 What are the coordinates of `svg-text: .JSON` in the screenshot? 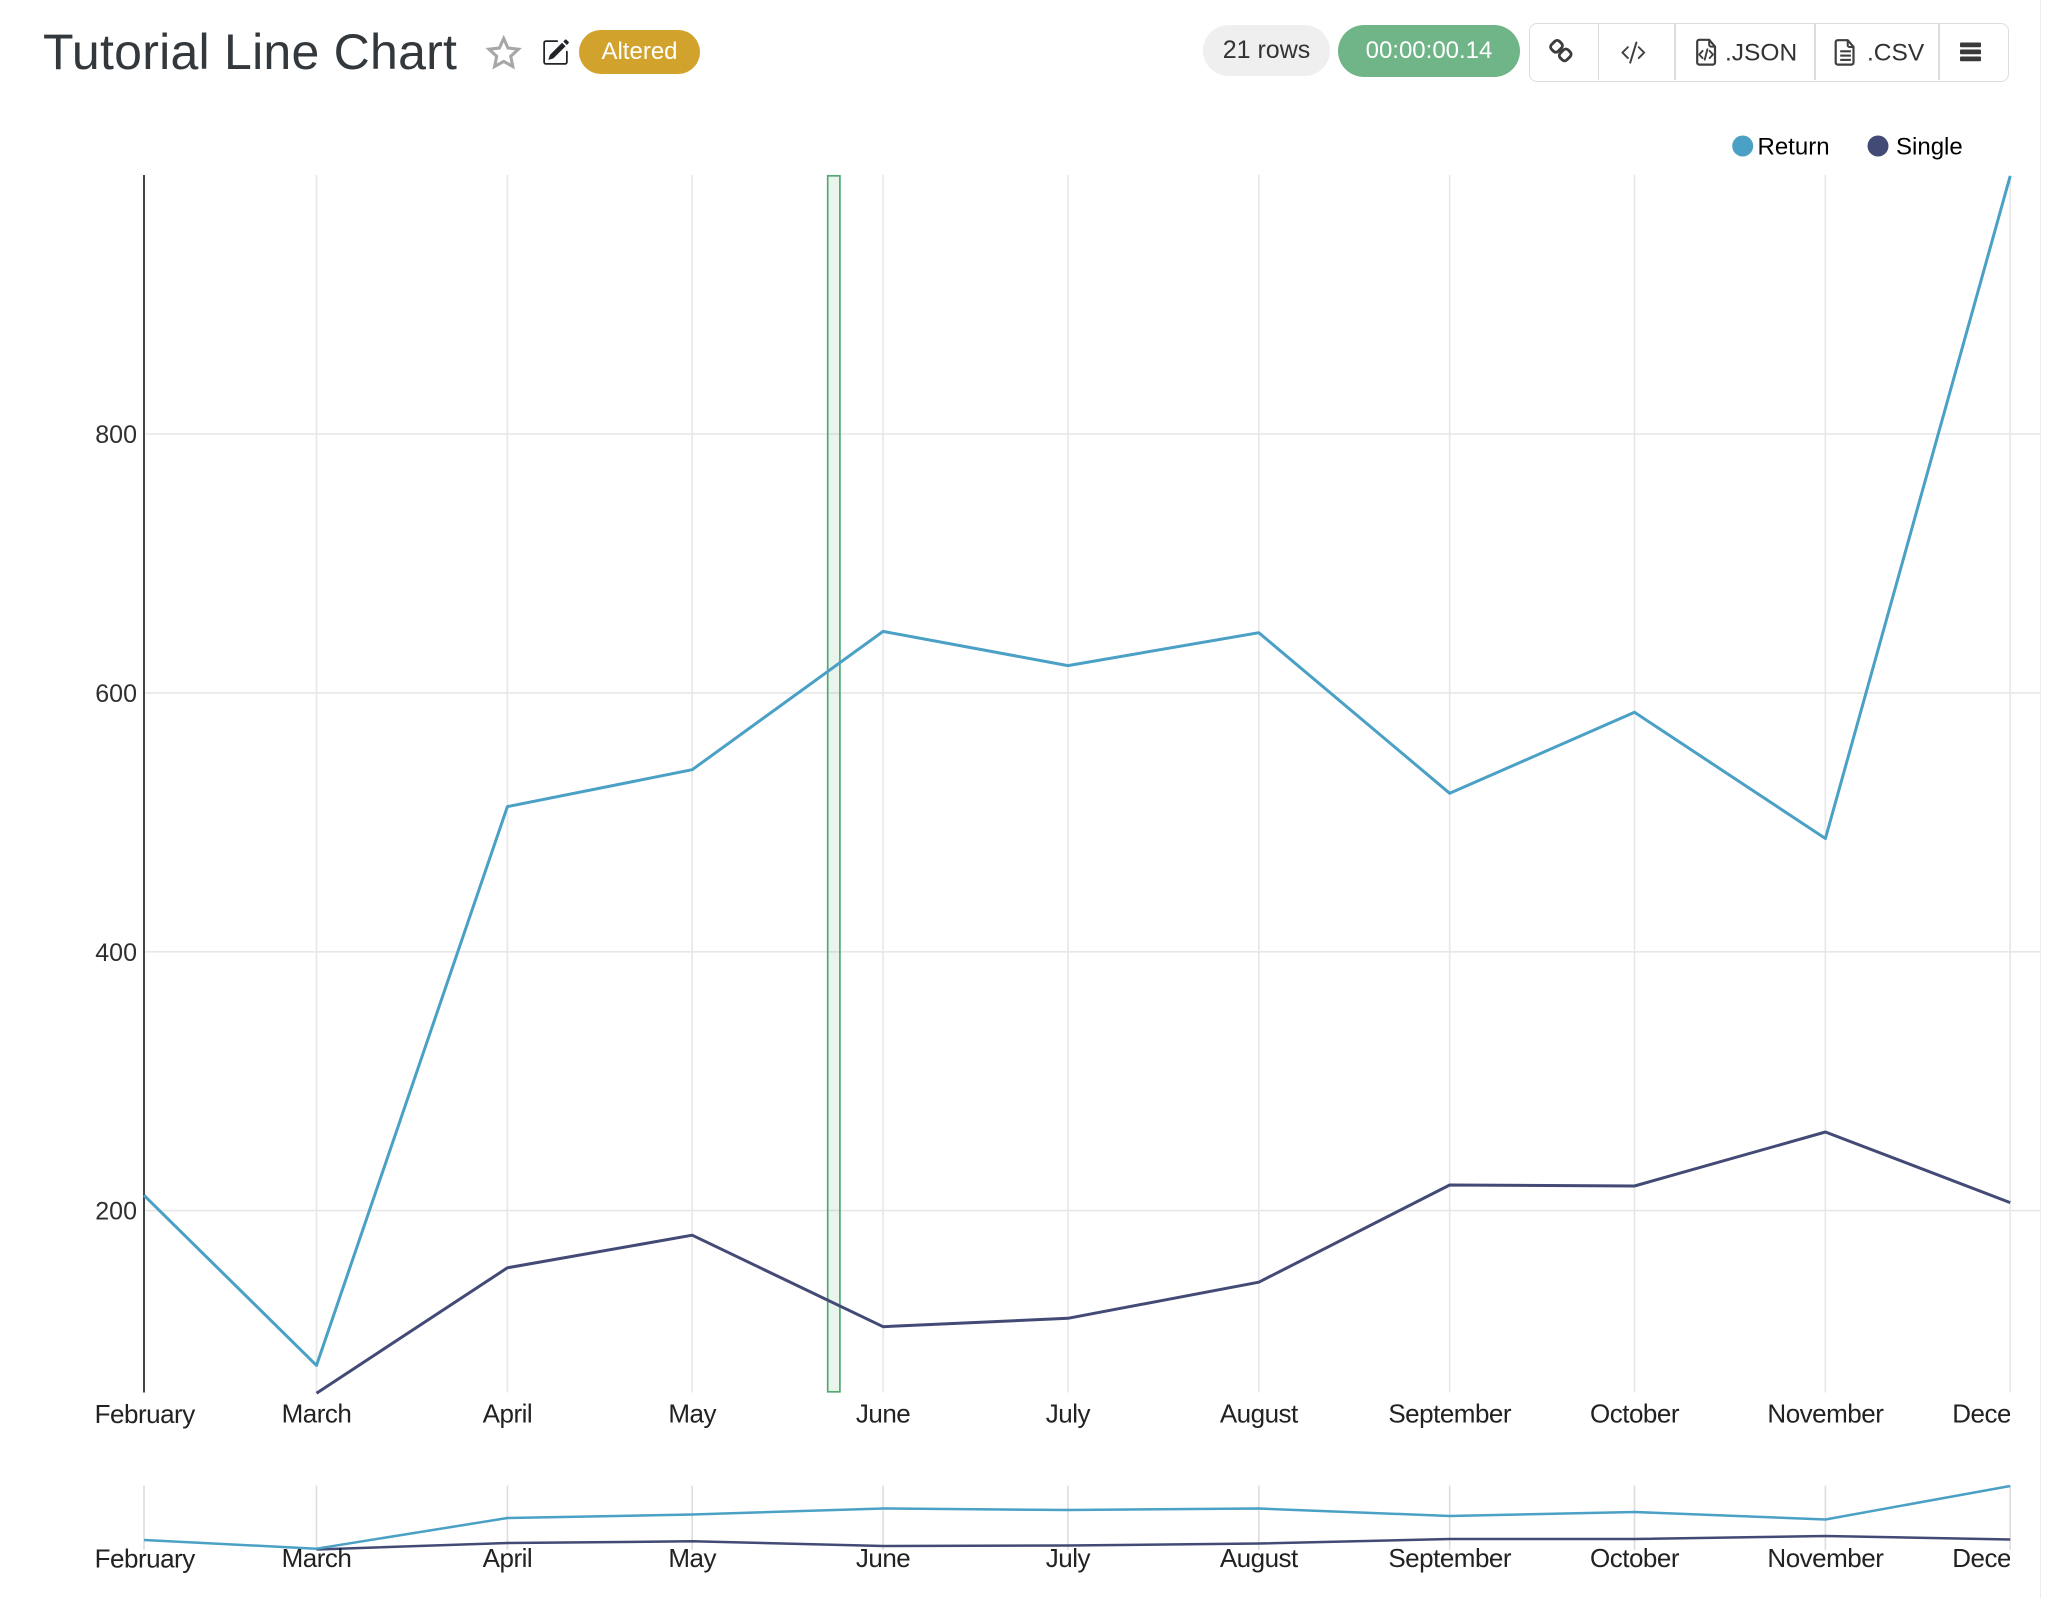 It's located at (1761, 53).